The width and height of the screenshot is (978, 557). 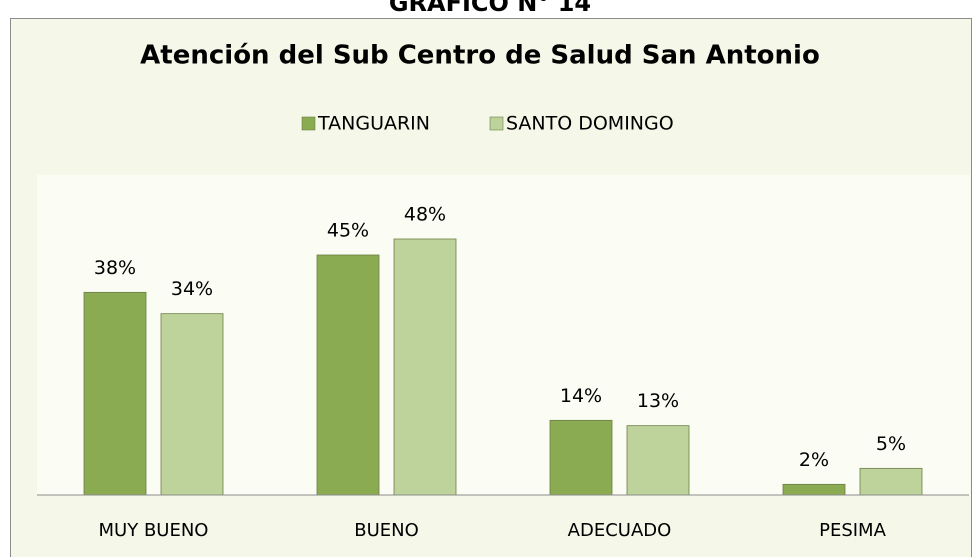 I want to click on data-label: 2%, so click(x=814, y=460).